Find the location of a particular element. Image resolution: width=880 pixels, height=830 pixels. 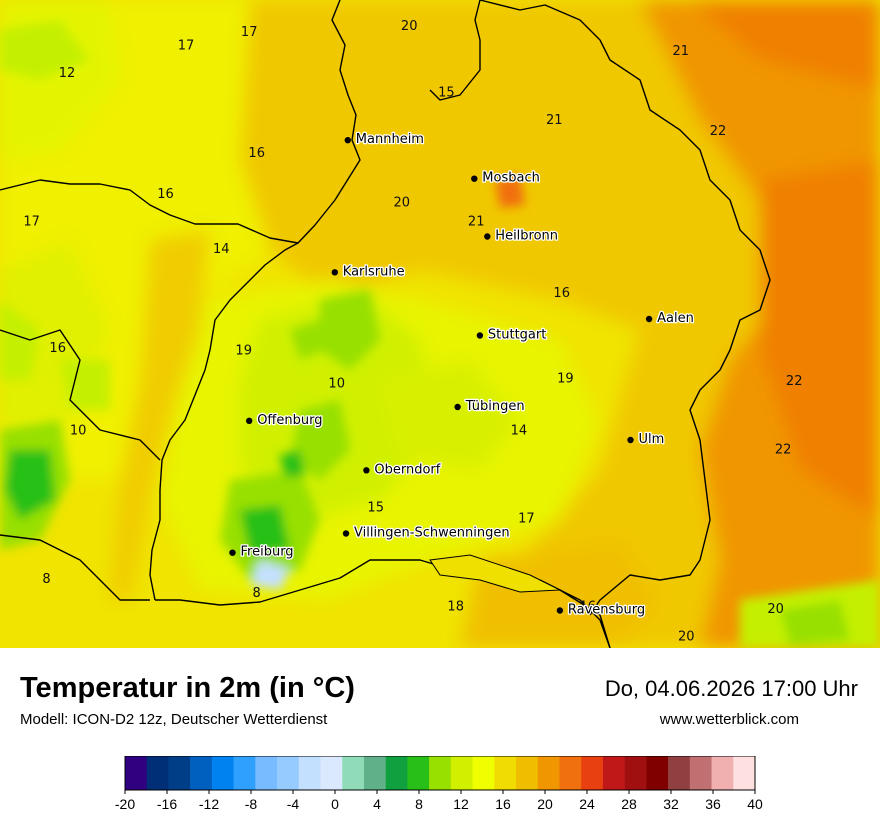

color-scale-bar is located at coordinates (440, 773).